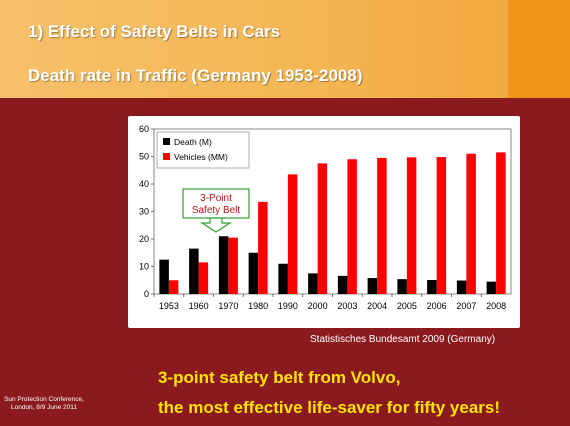 The height and width of the screenshot is (426, 570). I want to click on bar-vehicles-2004, so click(382, 225).